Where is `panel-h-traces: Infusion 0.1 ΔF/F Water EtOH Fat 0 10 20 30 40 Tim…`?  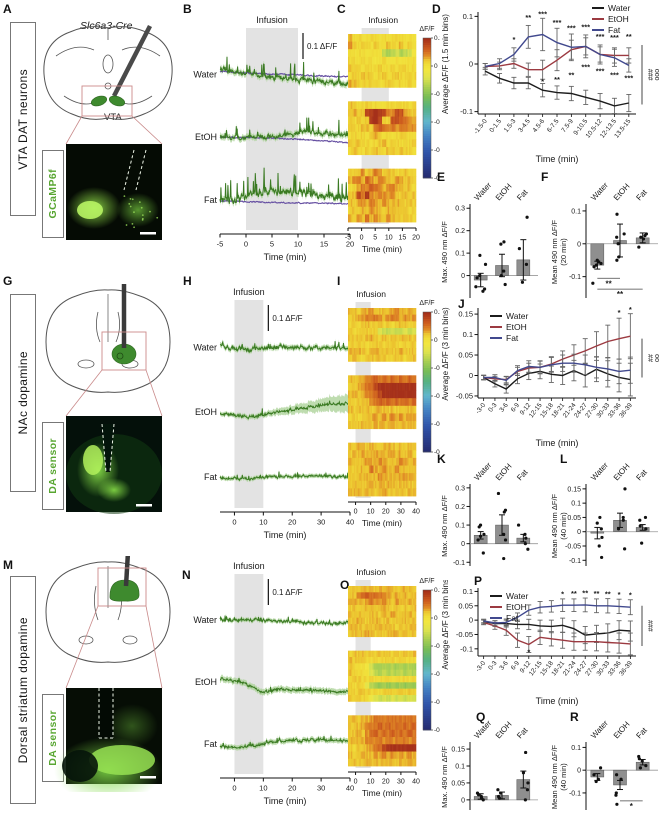
panel-h-traces: Infusion 0.1 ΔF/F Water EtOH Fat 0 10 20 30 40 Tim… is located at coordinates (271, 415).